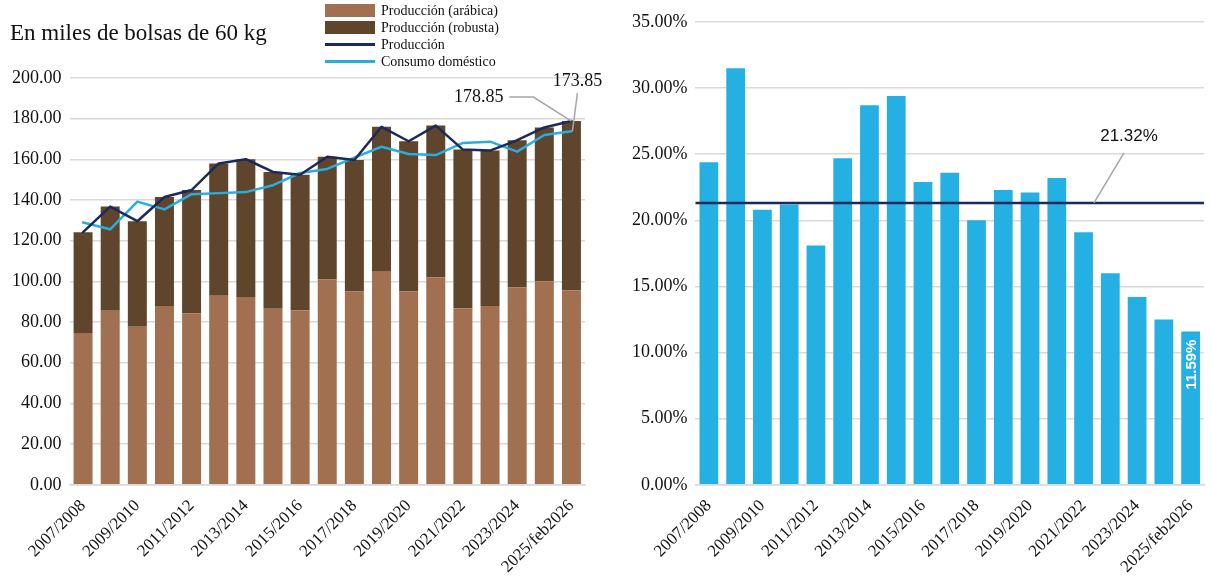 This screenshot has width=1212, height=584. What do you see at coordinates (46, 483) in the screenshot?
I see `y-tick-label: 0.00` at bounding box center [46, 483].